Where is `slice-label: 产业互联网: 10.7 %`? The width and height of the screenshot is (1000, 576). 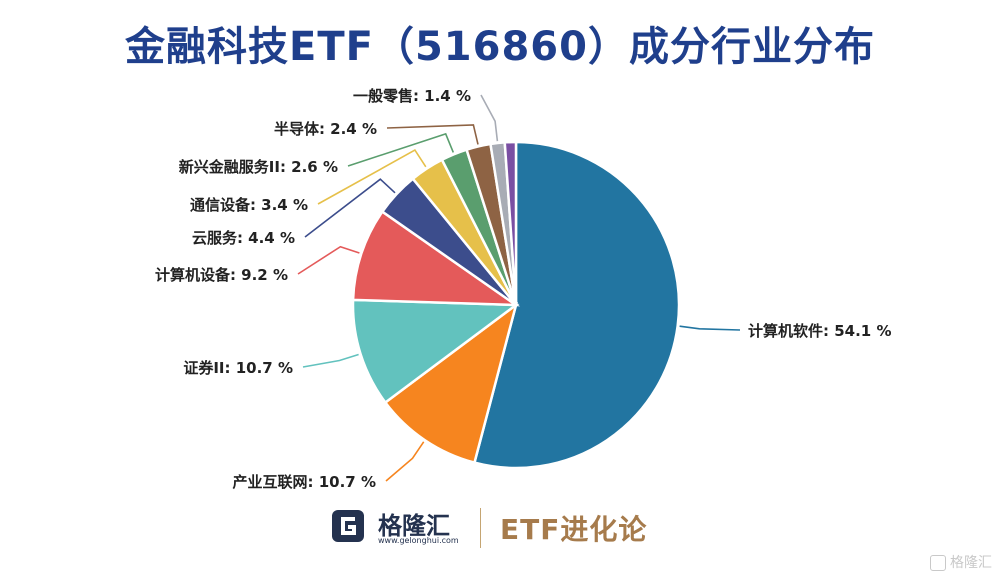
slice-label: 产业互联网: 10.7 % is located at coordinates (304, 482).